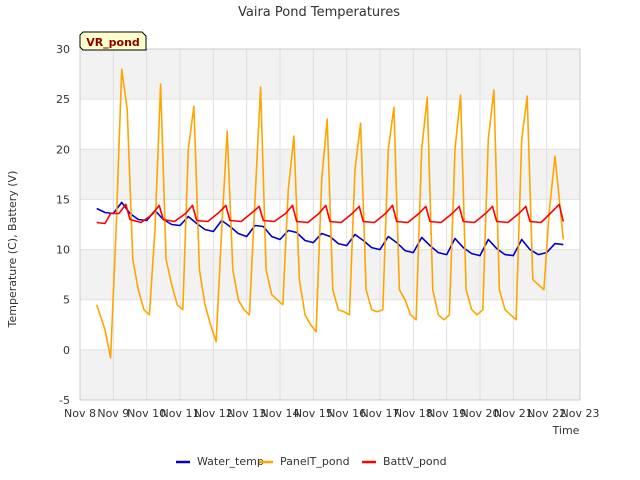 The width and height of the screenshot is (640, 480). Describe the element at coordinates (146, 413) in the screenshot. I see `x-tick-label: Nov 10` at that location.